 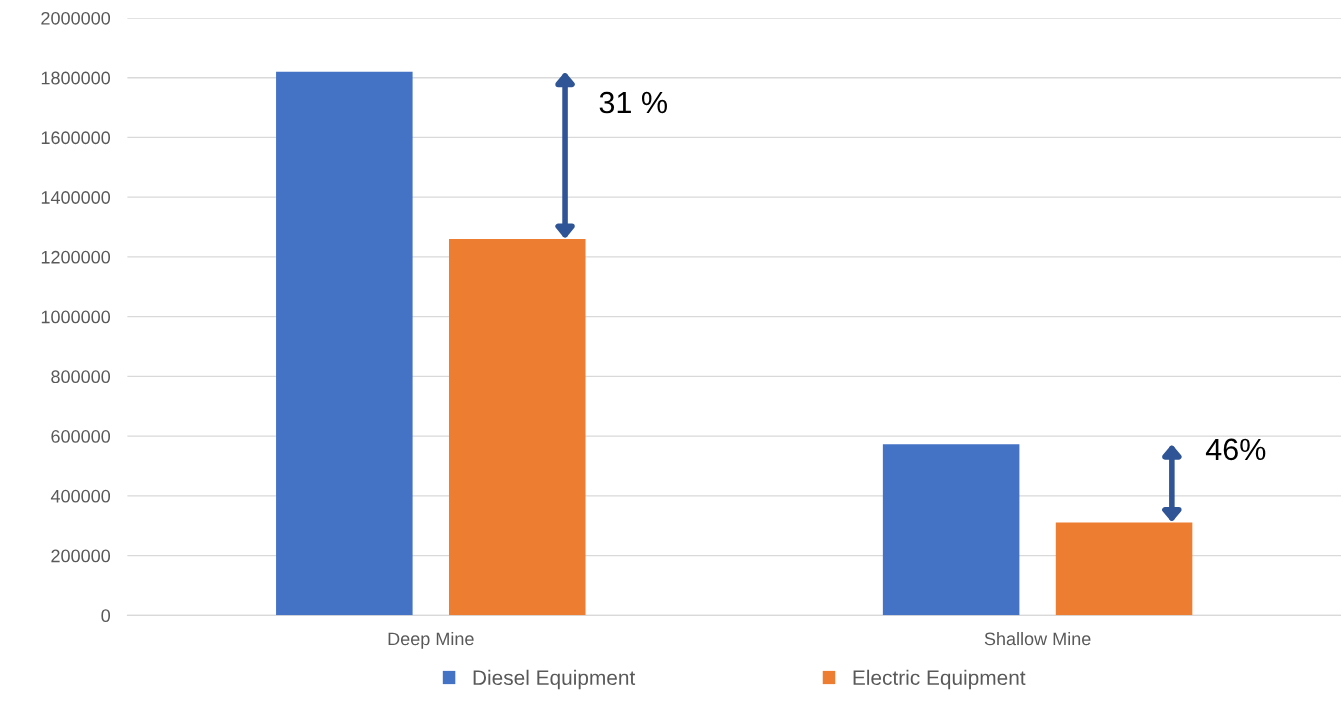 What do you see at coordinates (431, 640) in the screenshot?
I see `x-tick-label: Deep Mine` at bounding box center [431, 640].